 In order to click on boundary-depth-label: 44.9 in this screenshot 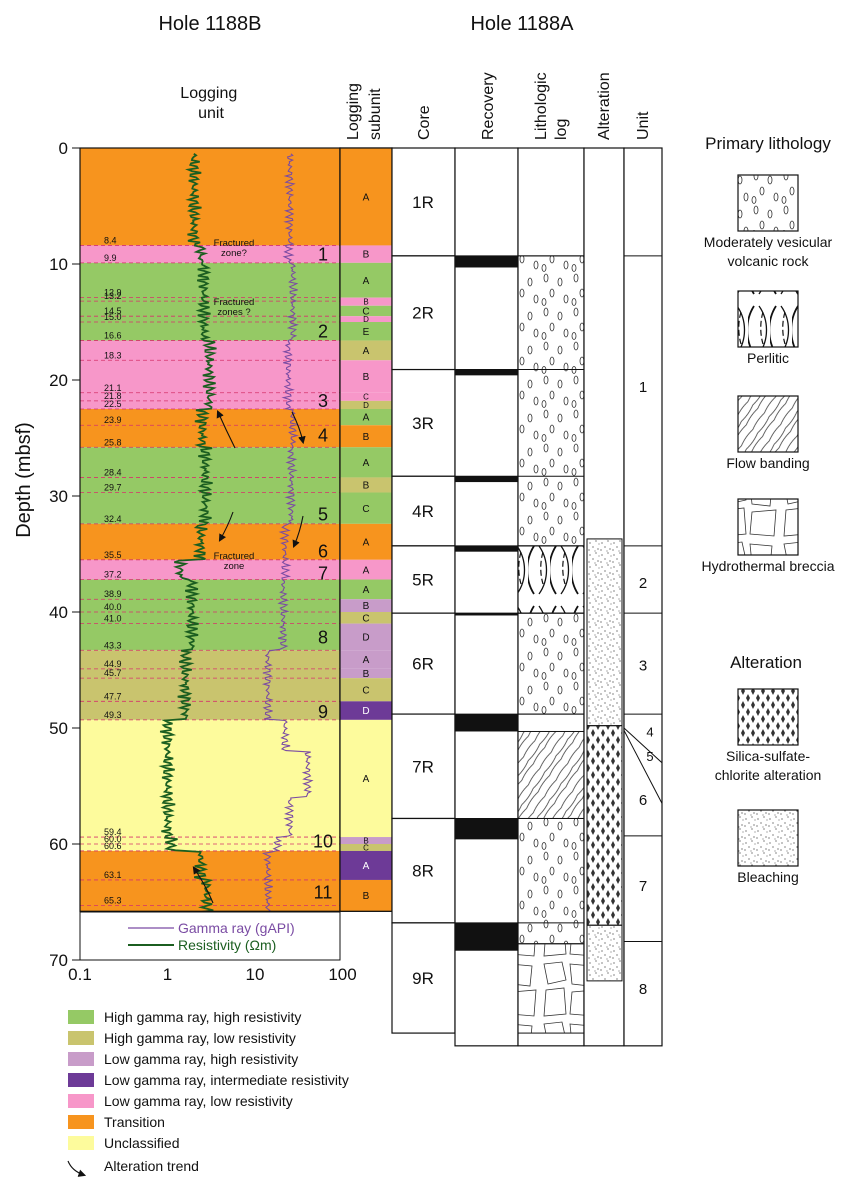, I will do `click(113, 664)`.